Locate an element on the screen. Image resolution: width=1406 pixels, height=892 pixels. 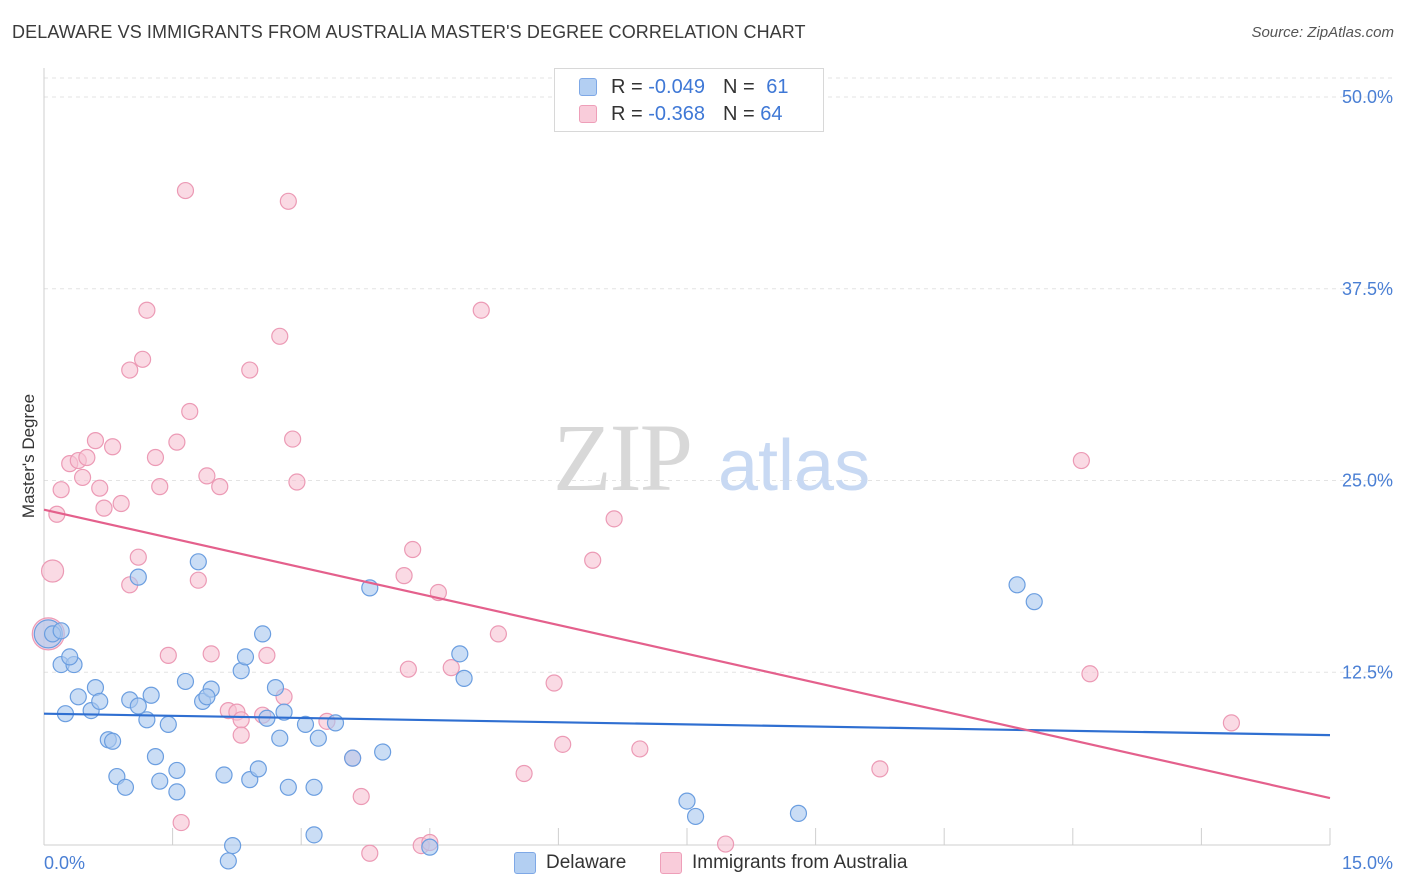
legend-r-value: -0.049 is located at coordinates (676, 86).